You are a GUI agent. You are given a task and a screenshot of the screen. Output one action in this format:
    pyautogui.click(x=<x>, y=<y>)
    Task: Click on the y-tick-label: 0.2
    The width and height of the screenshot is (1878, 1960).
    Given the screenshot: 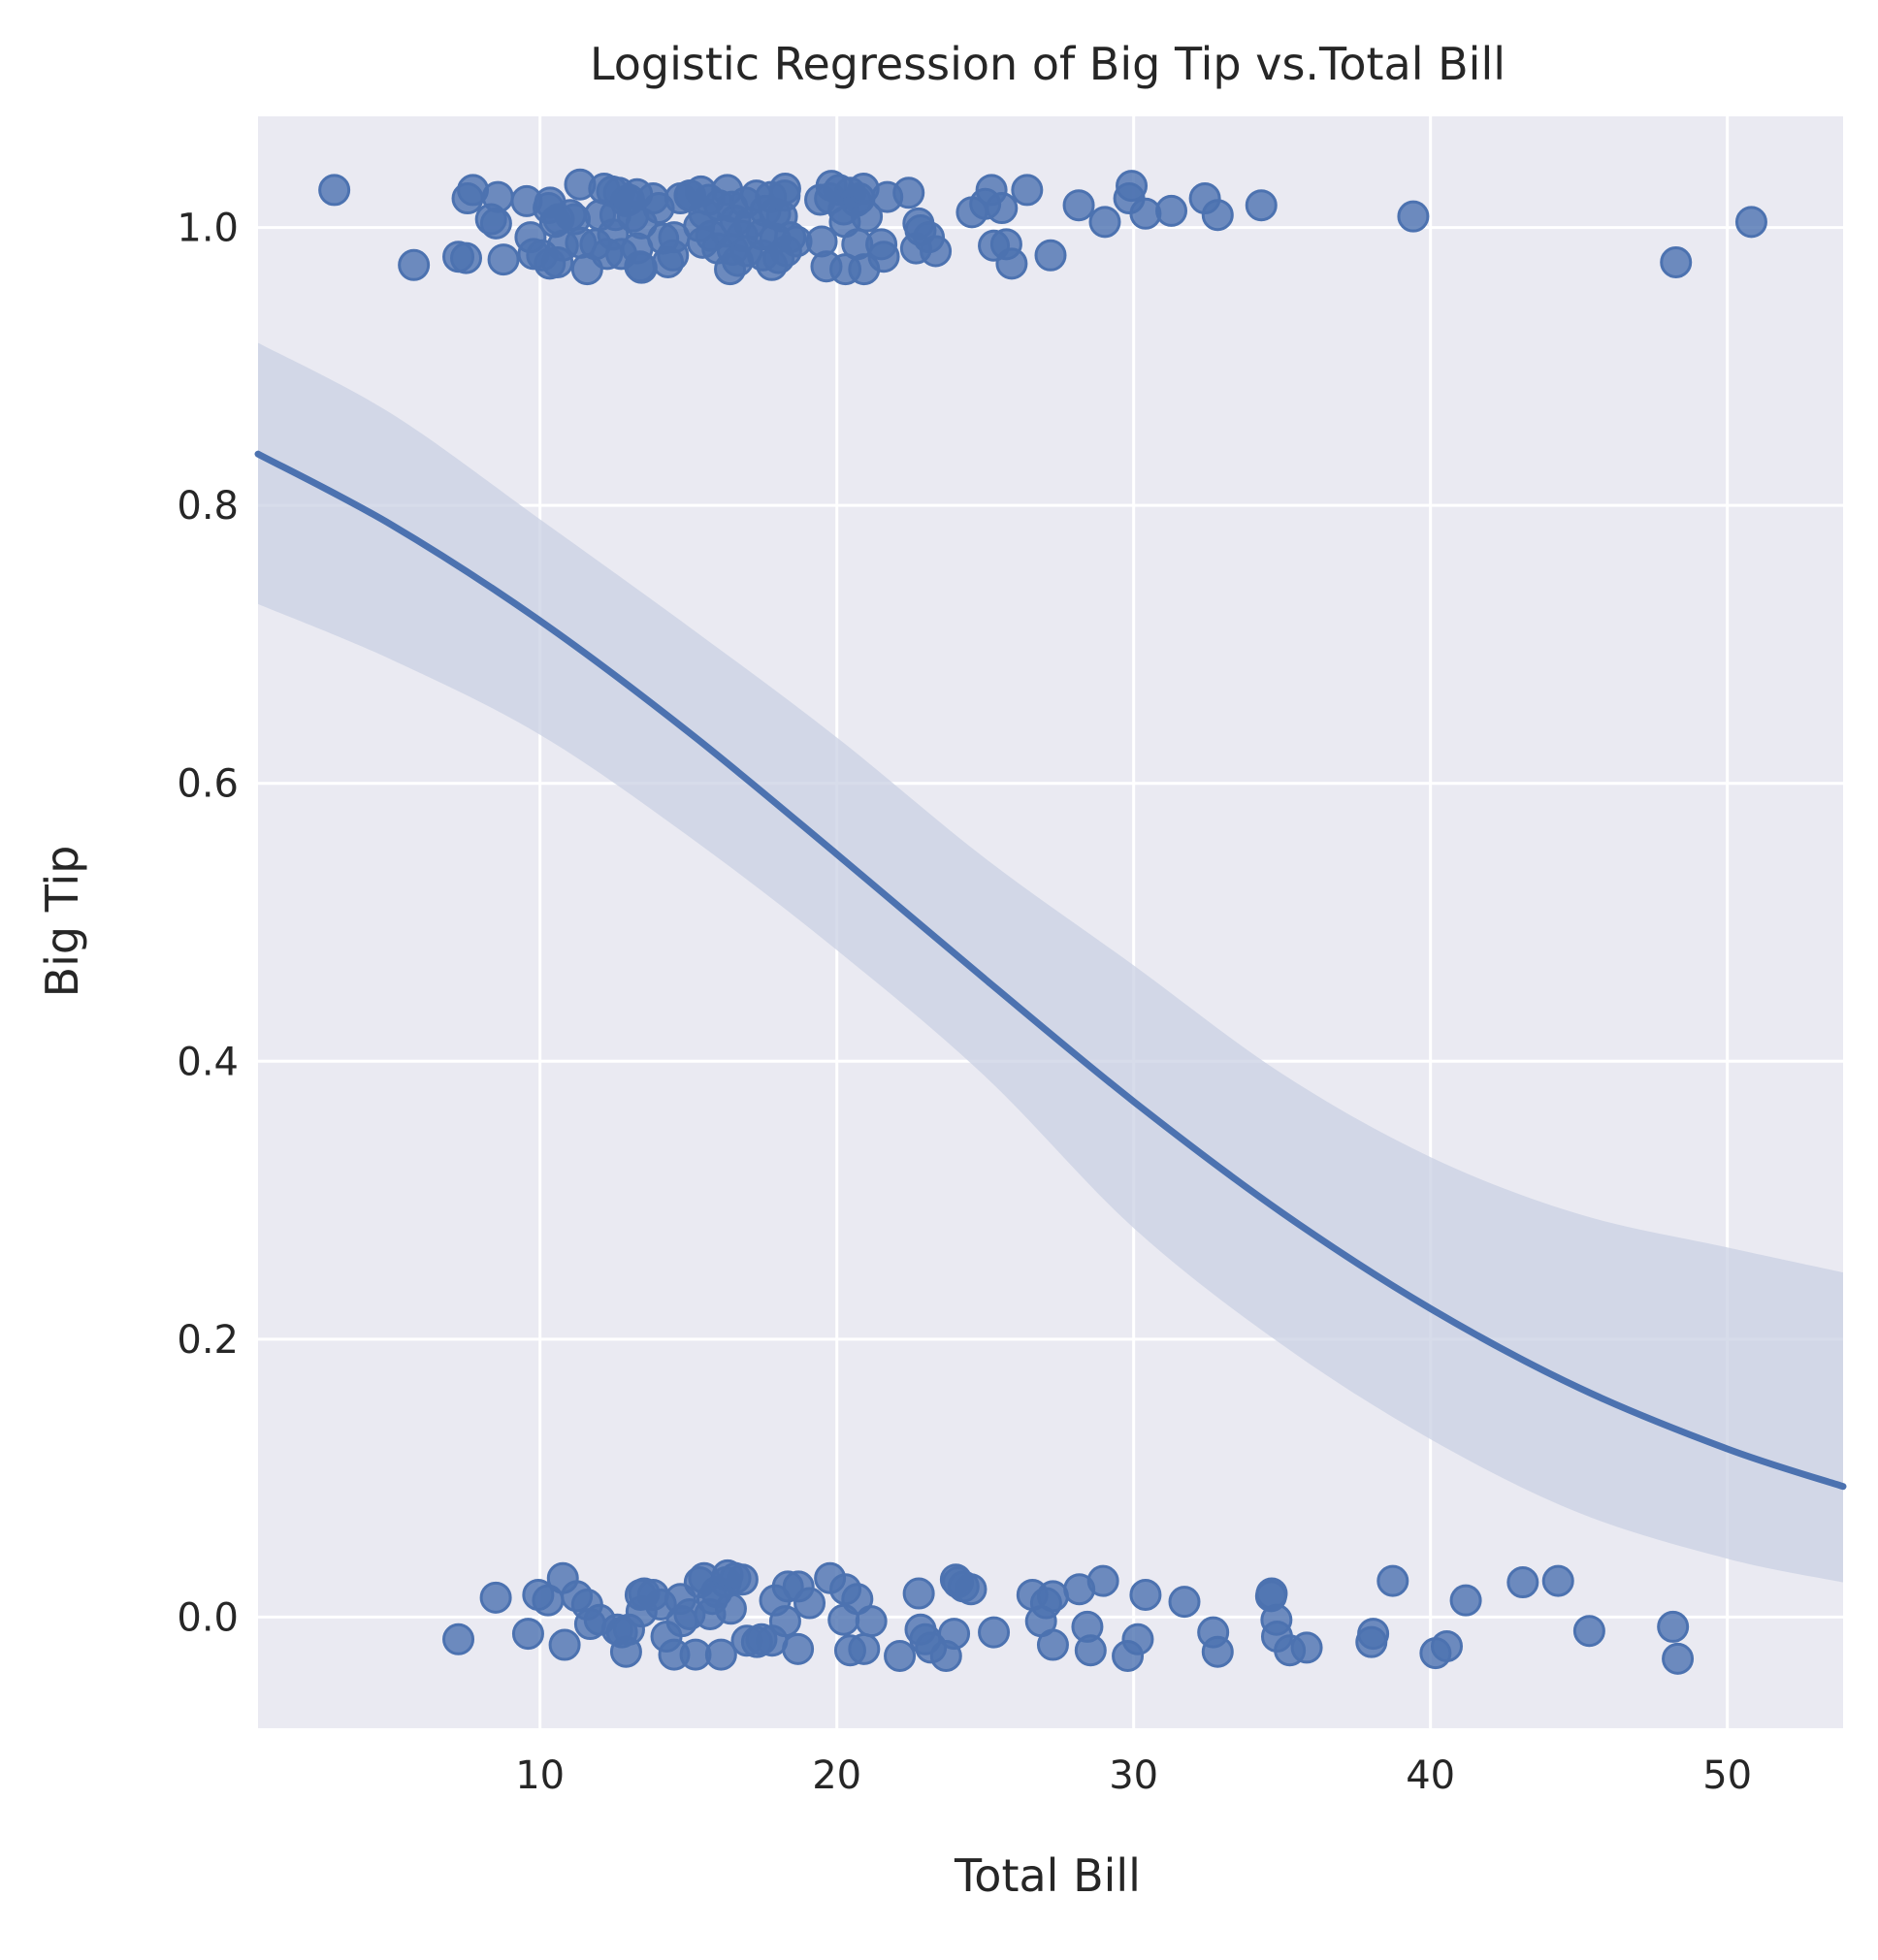 What is the action you would take?
    pyautogui.click(x=208, y=1340)
    